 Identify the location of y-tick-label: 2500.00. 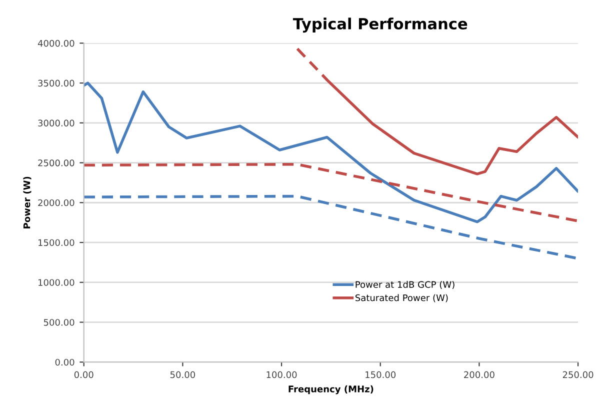
(56, 162).